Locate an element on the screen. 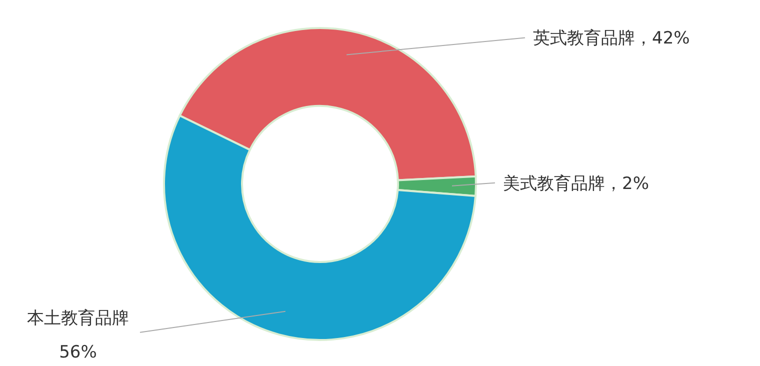 The image size is (760, 366). data-label: 56% is located at coordinates (78, 352).